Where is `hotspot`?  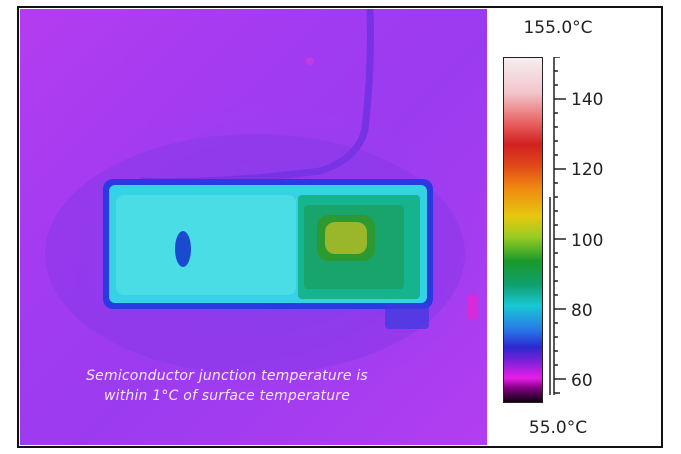 hotspot is located at coordinates (346, 238).